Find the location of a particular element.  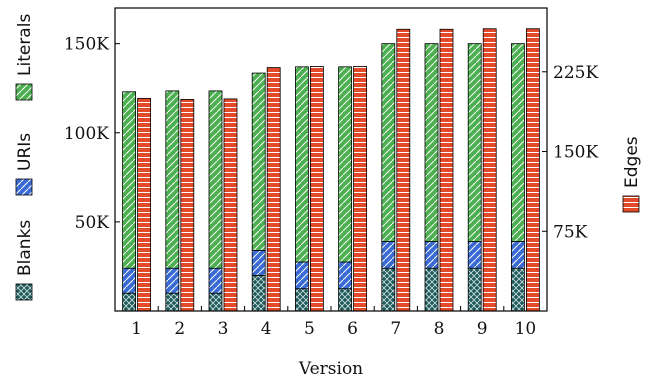

legend-swatch-literals is located at coordinates (24, 92).